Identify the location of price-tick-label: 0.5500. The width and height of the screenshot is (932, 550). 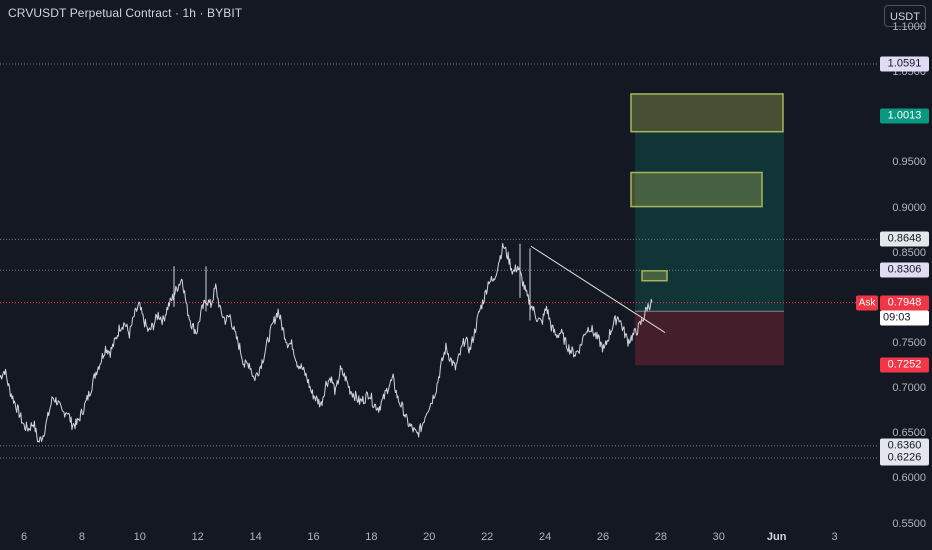
(909, 523).